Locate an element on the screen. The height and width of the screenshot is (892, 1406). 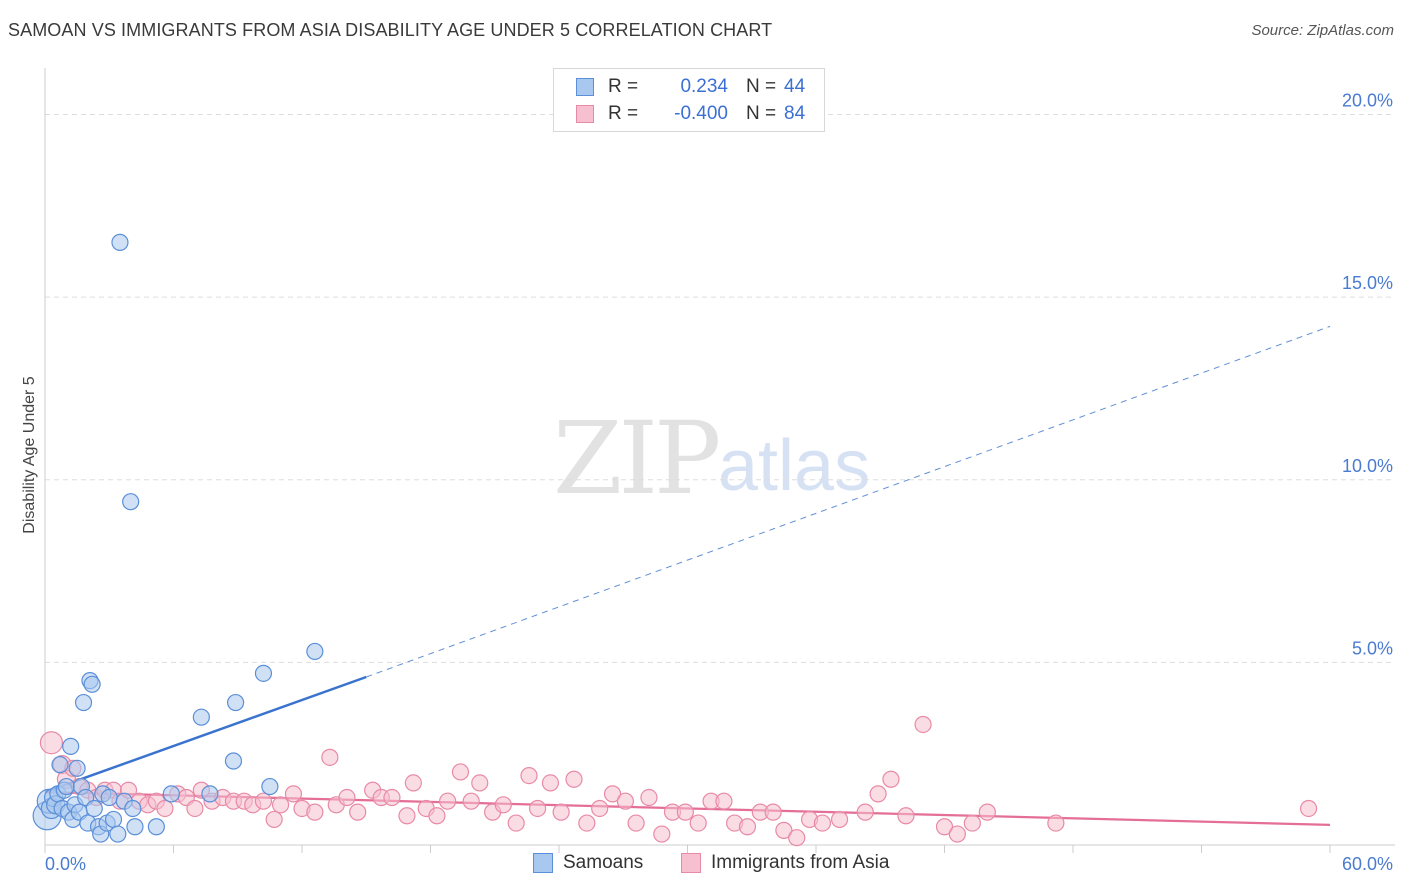
y-tick-label-3: 20.0% is located at coordinates (1367, 101).